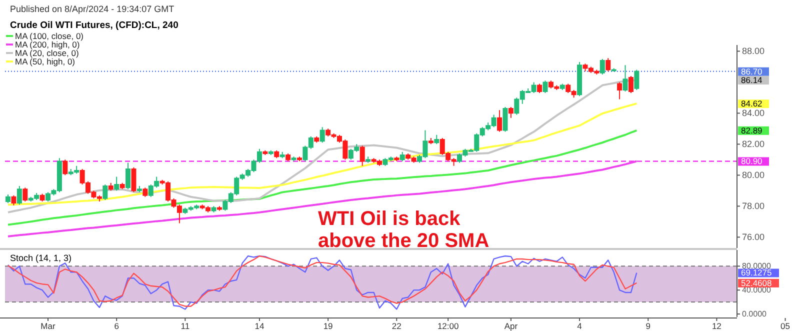 This screenshot has height=331, width=800. I want to click on y-tick-label: 40.0000, so click(757, 290).